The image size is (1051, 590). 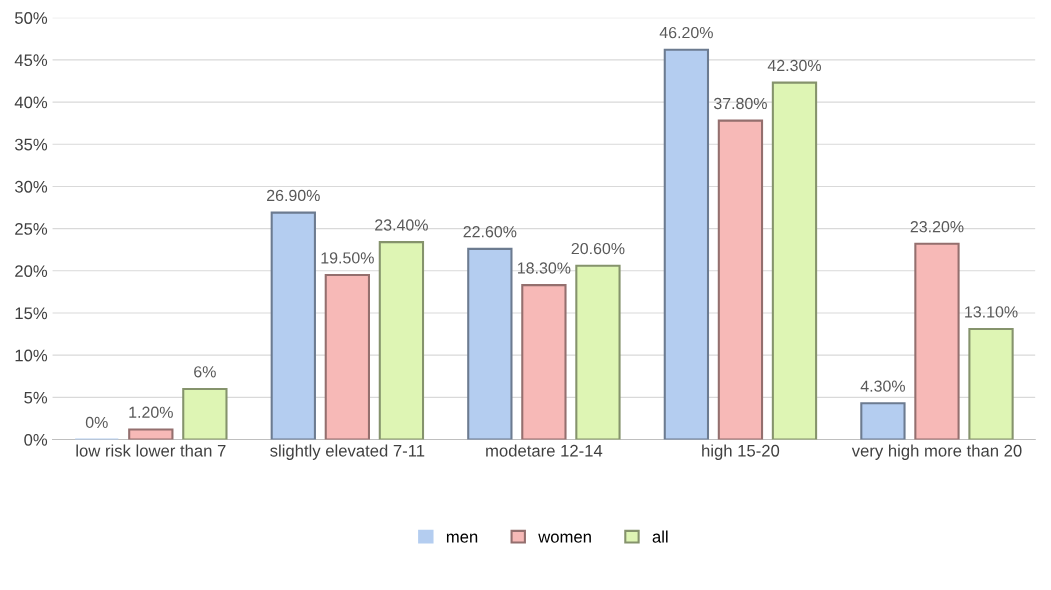 What do you see at coordinates (96, 422) in the screenshot?
I see `data-label: 0%` at bounding box center [96, 422].